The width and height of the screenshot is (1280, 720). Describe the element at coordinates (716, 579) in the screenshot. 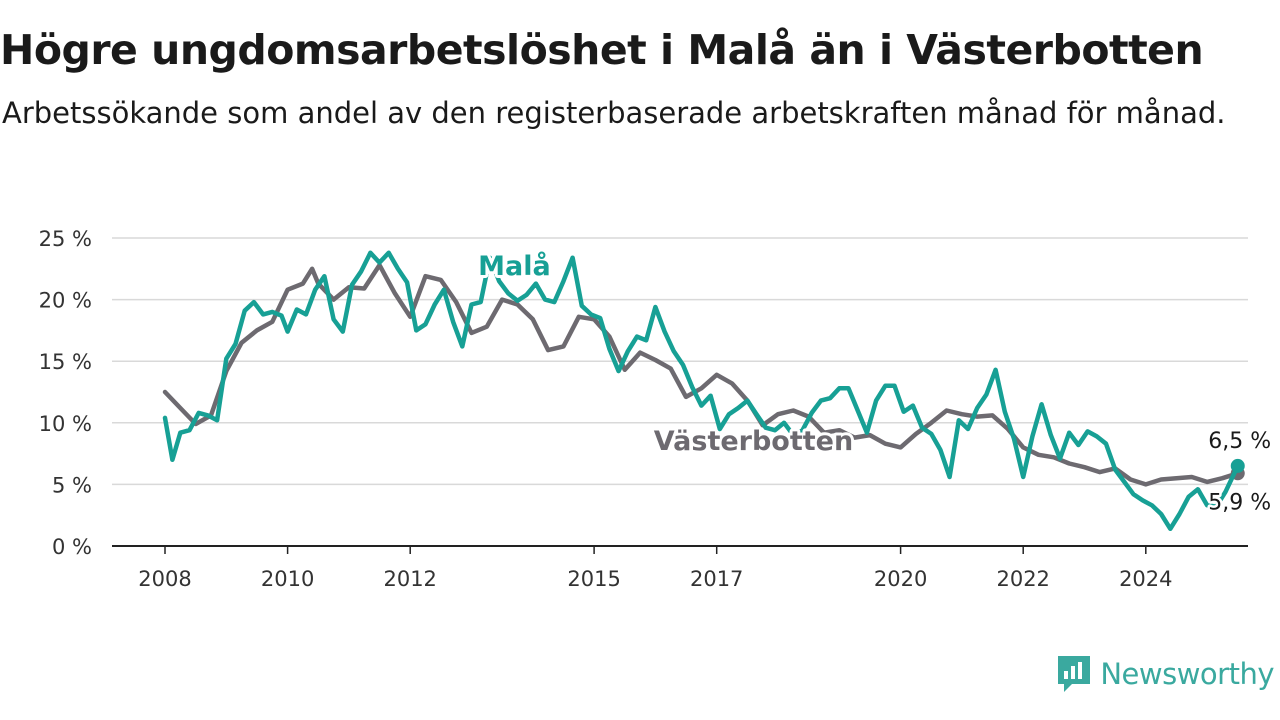

I see `x-tick-label: 2017` at that location.